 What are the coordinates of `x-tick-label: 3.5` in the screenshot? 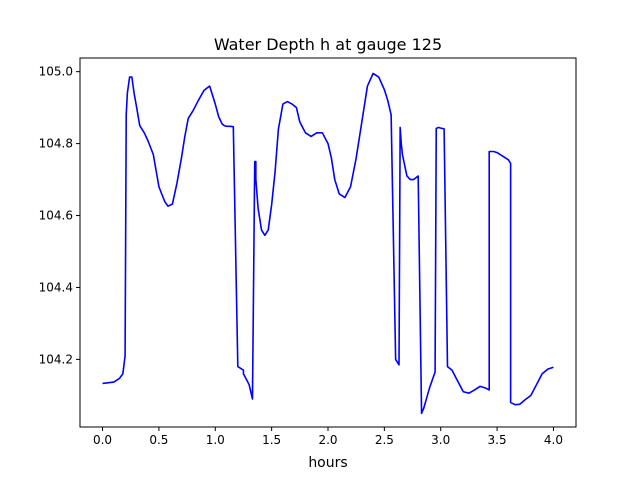 It's located at (497, 440).